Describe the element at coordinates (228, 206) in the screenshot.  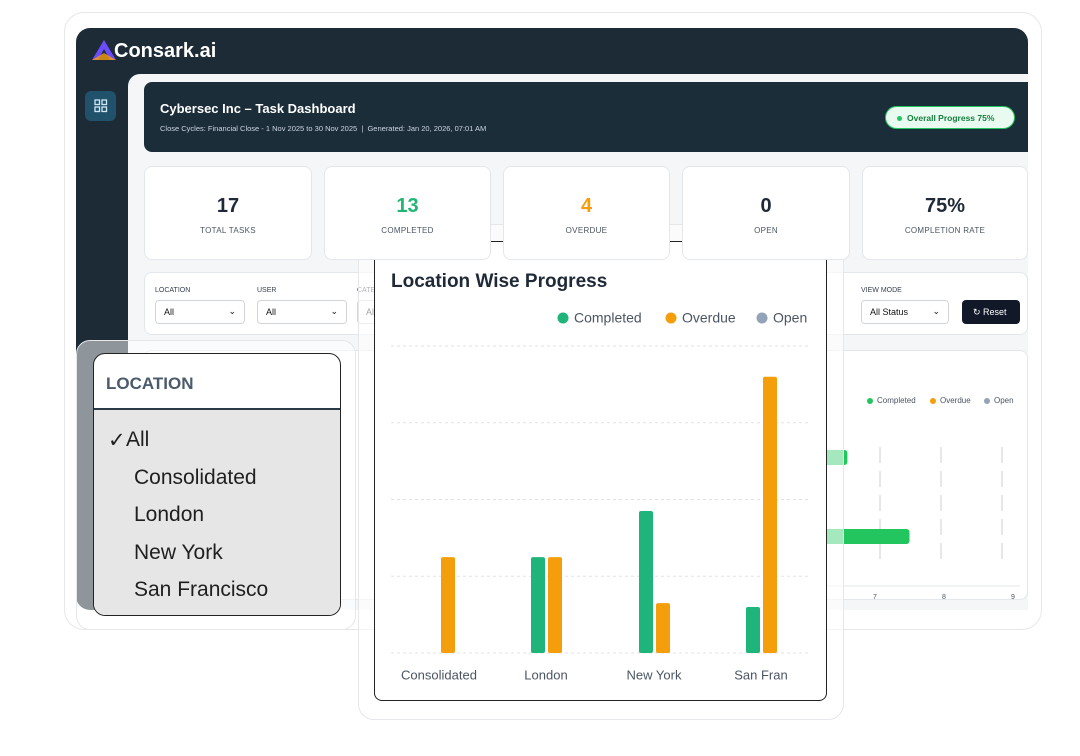
I see `stat-value: 17` at that location.